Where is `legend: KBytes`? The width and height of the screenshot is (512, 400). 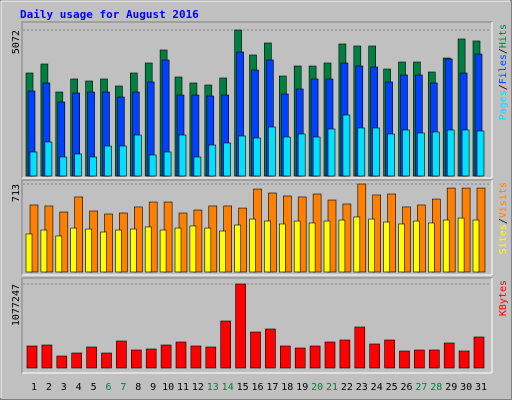 legend: KBytes is located at coordinates (503, 298).